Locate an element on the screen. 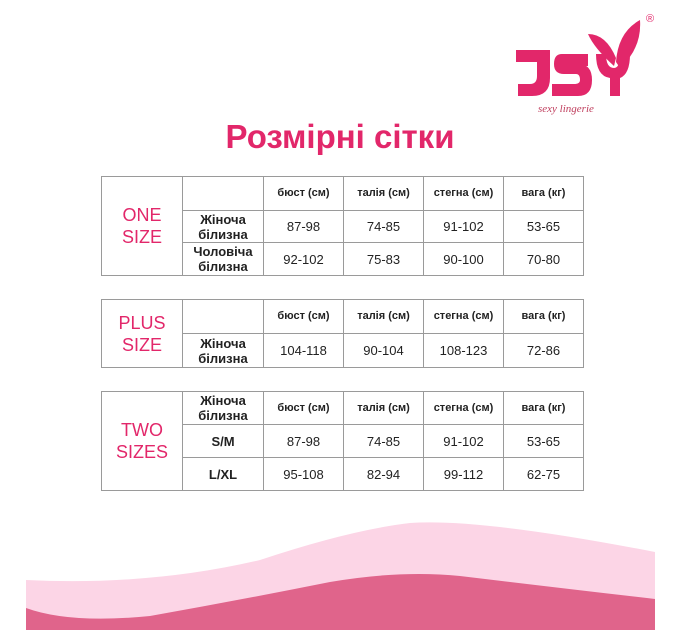 The height and width of the screenshot is (630, 680). jsy-logo: ® sexy lingerie is located at coordinates (585, 64).